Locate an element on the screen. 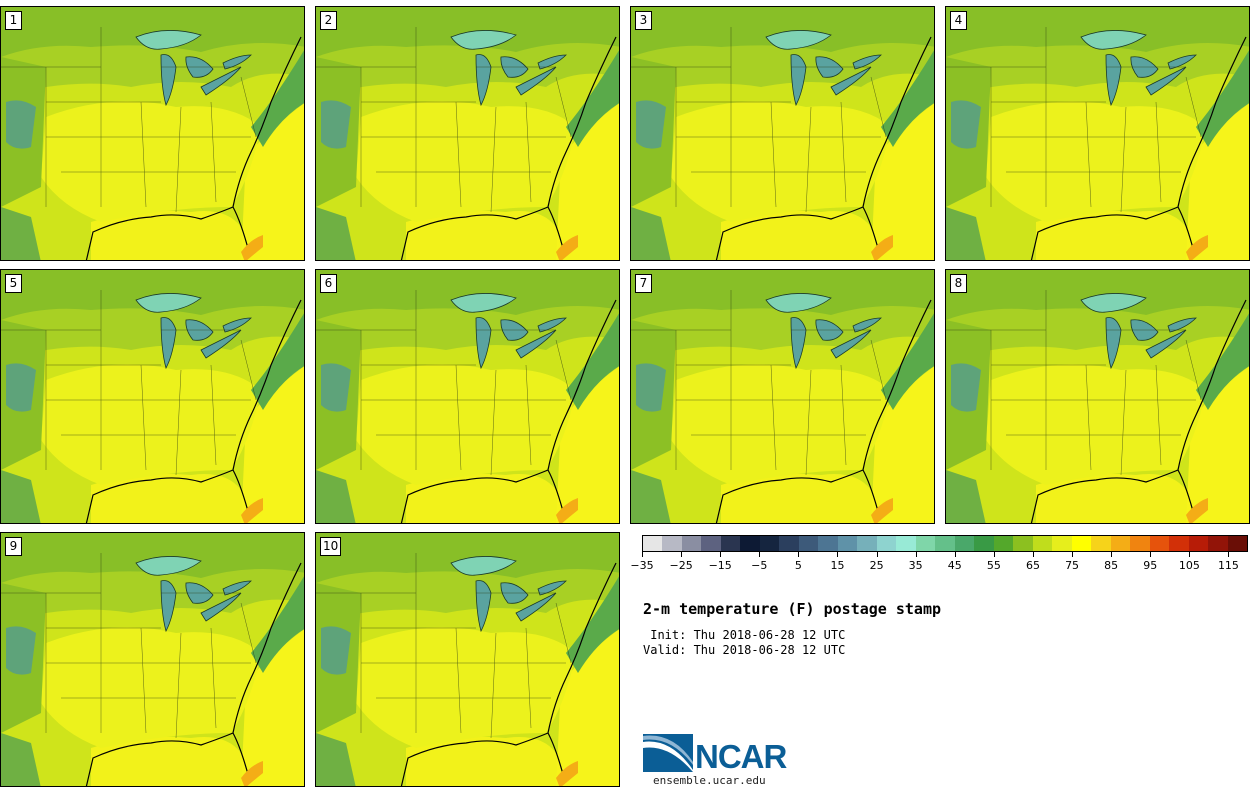 The height and width of the screenshot is (788, 1260). panel-number-label: 3 is located at coordinates (643, 20).